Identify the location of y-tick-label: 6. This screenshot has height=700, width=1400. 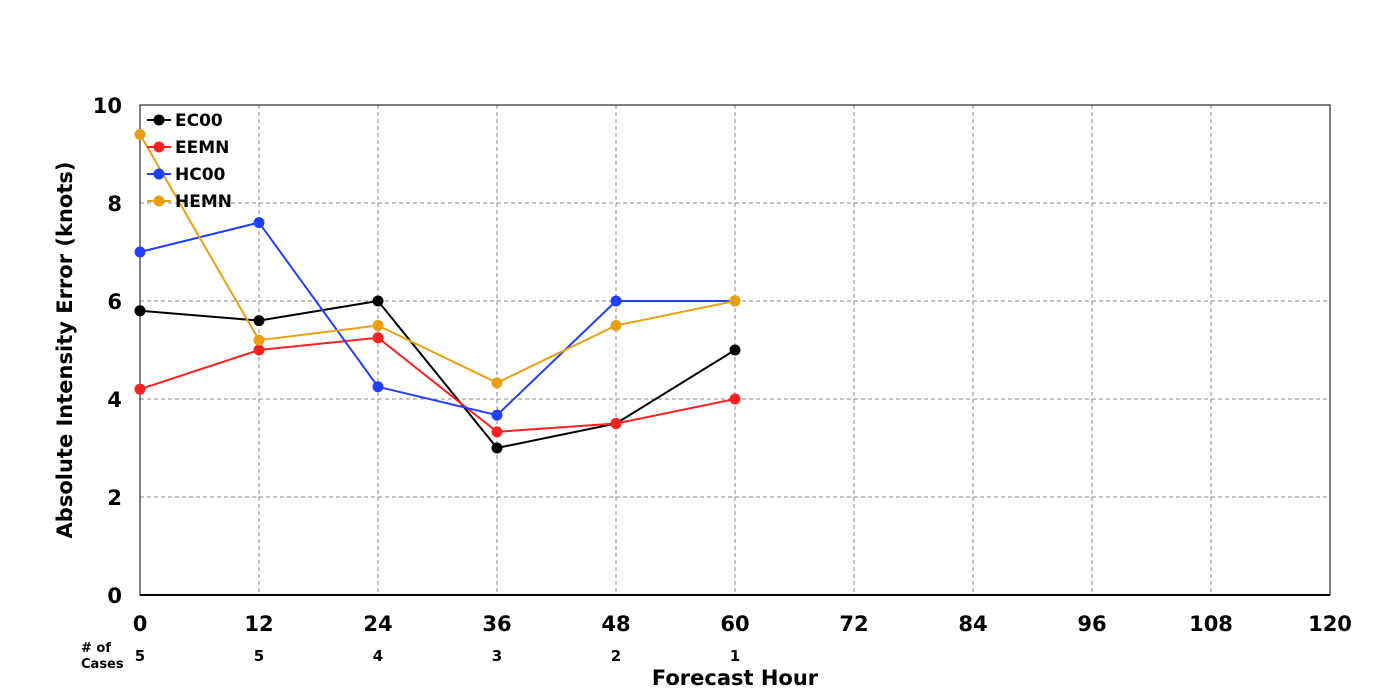
(114, 302).